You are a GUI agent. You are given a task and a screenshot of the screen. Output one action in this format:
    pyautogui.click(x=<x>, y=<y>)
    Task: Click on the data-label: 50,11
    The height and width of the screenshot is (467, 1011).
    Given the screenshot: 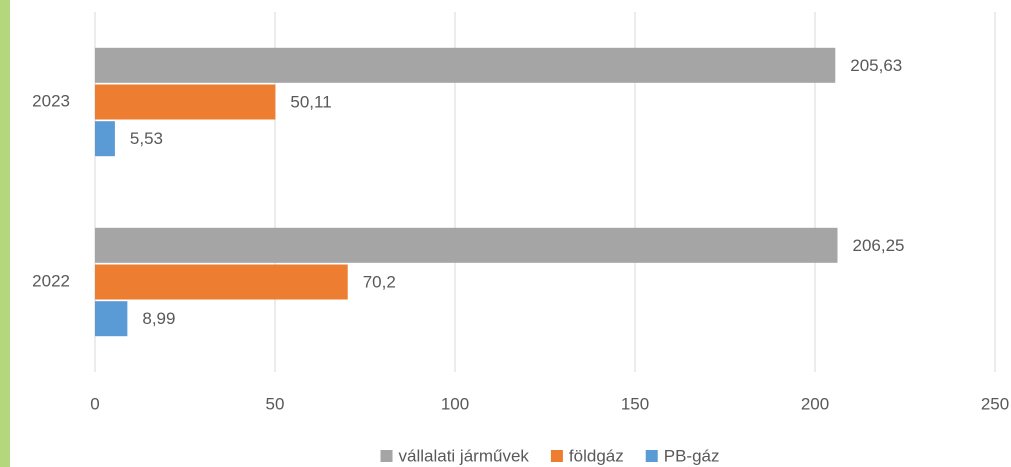 What is the action you would take?
    pyautogui.click(x=310, y=101)
    